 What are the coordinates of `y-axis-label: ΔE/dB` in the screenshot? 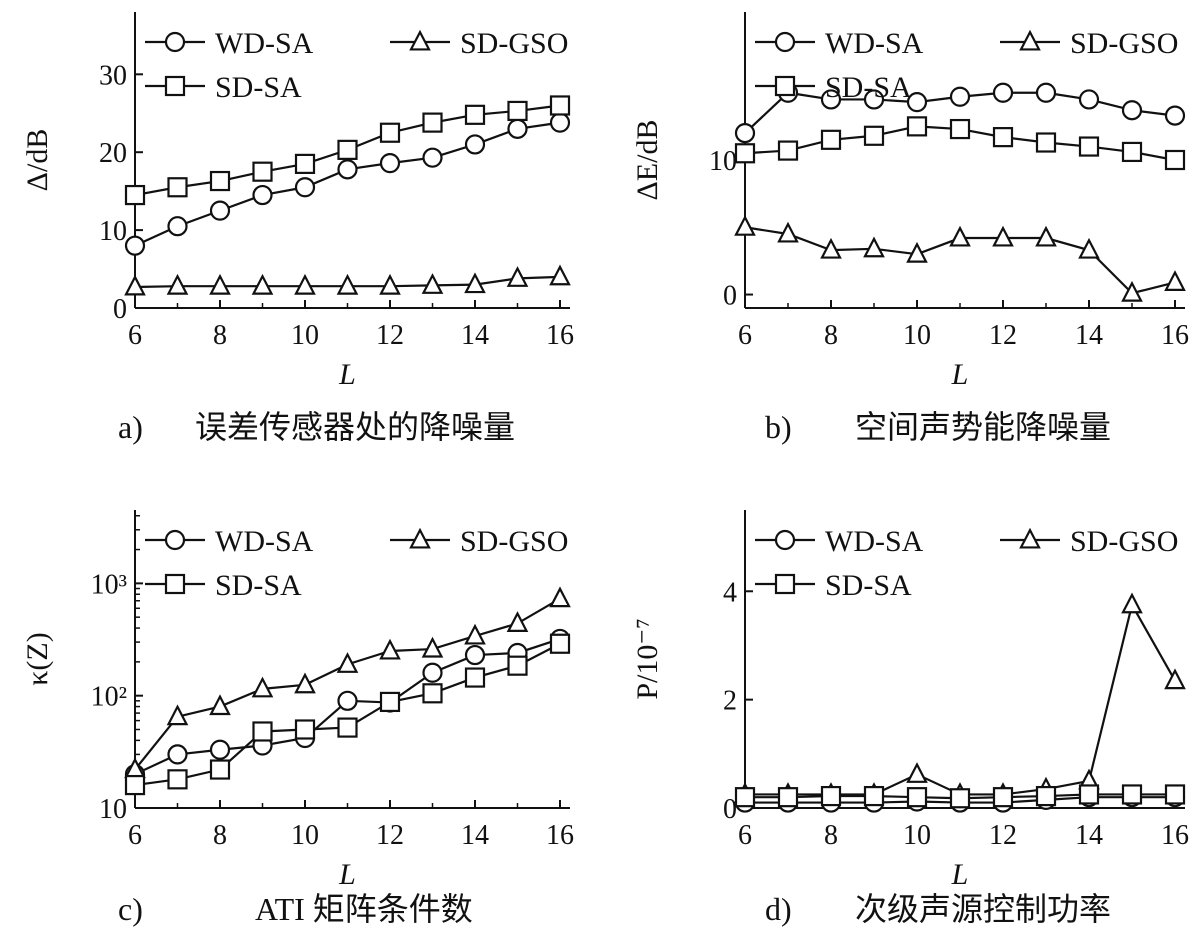 It's located at (647, 160).